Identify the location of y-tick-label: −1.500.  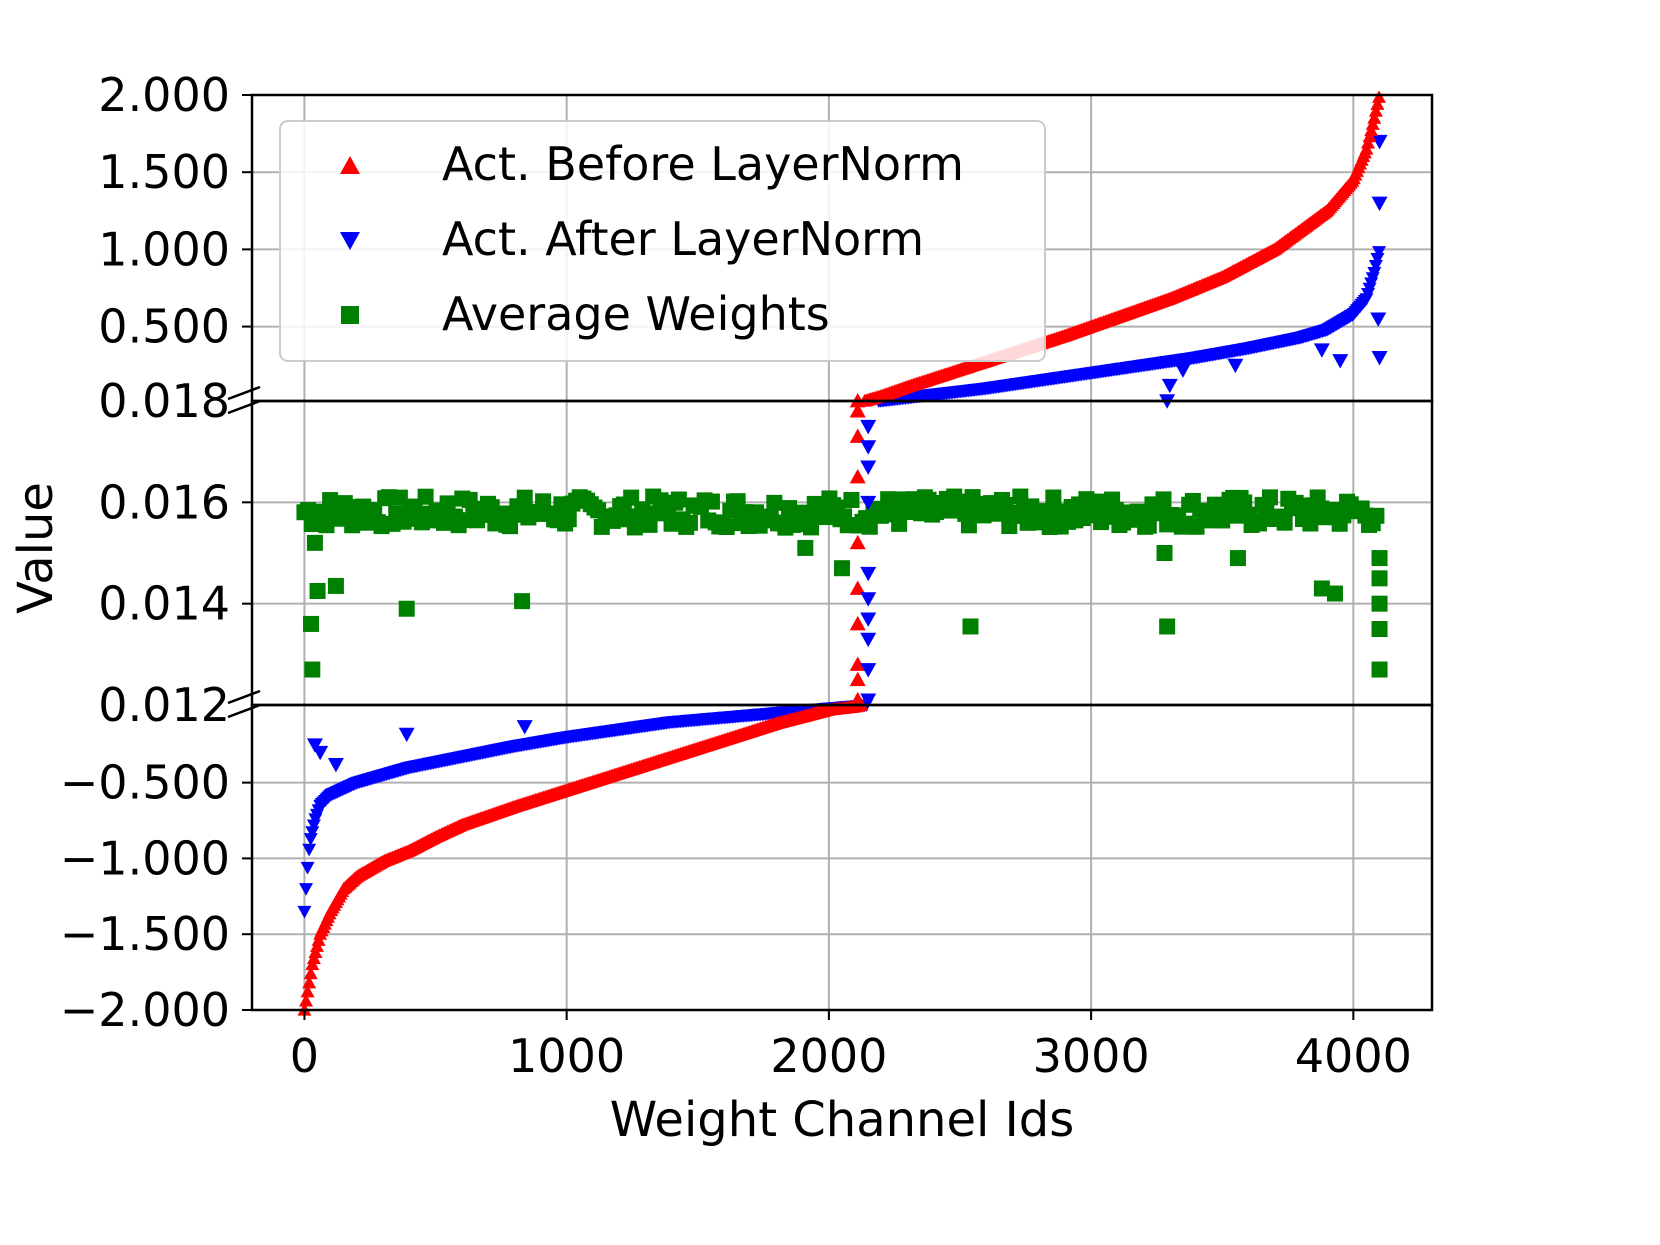
(145, 934).